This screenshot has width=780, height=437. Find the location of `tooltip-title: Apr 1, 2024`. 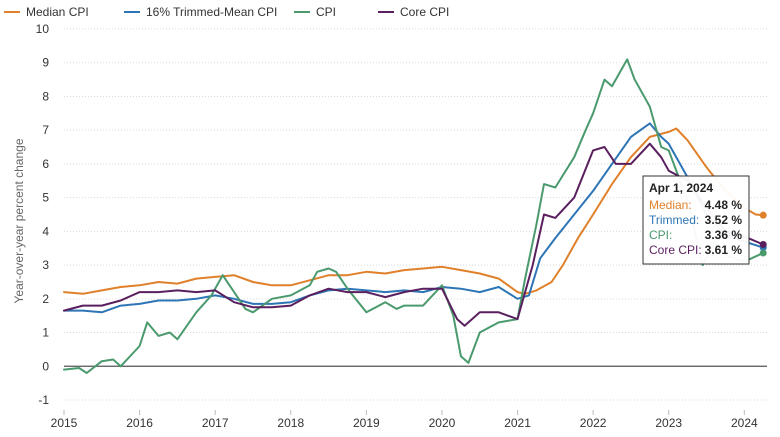

tooltip-title: Apr 1, 2024 is located at coordinates (681, 188).